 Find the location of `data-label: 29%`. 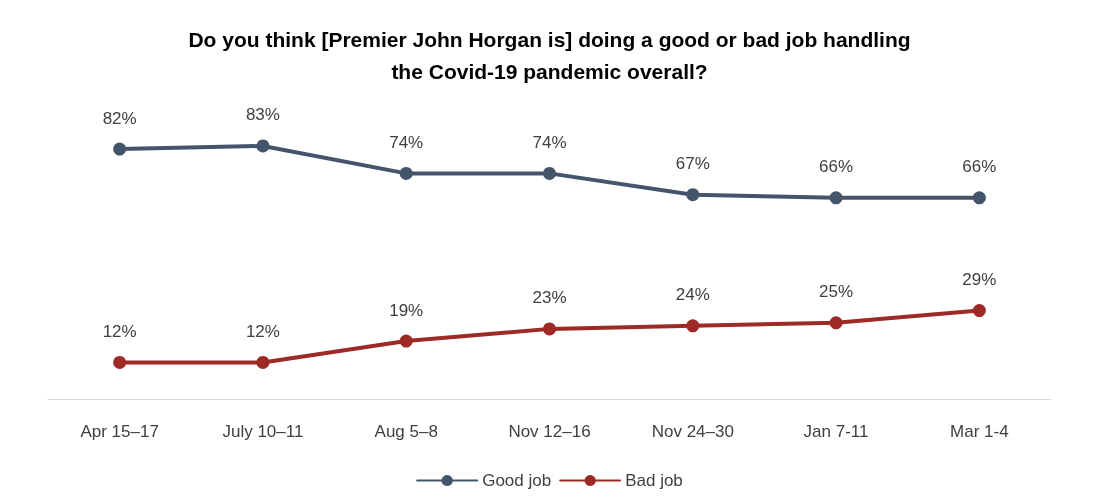

data-label: 29% is located at coordinates (979, 280).